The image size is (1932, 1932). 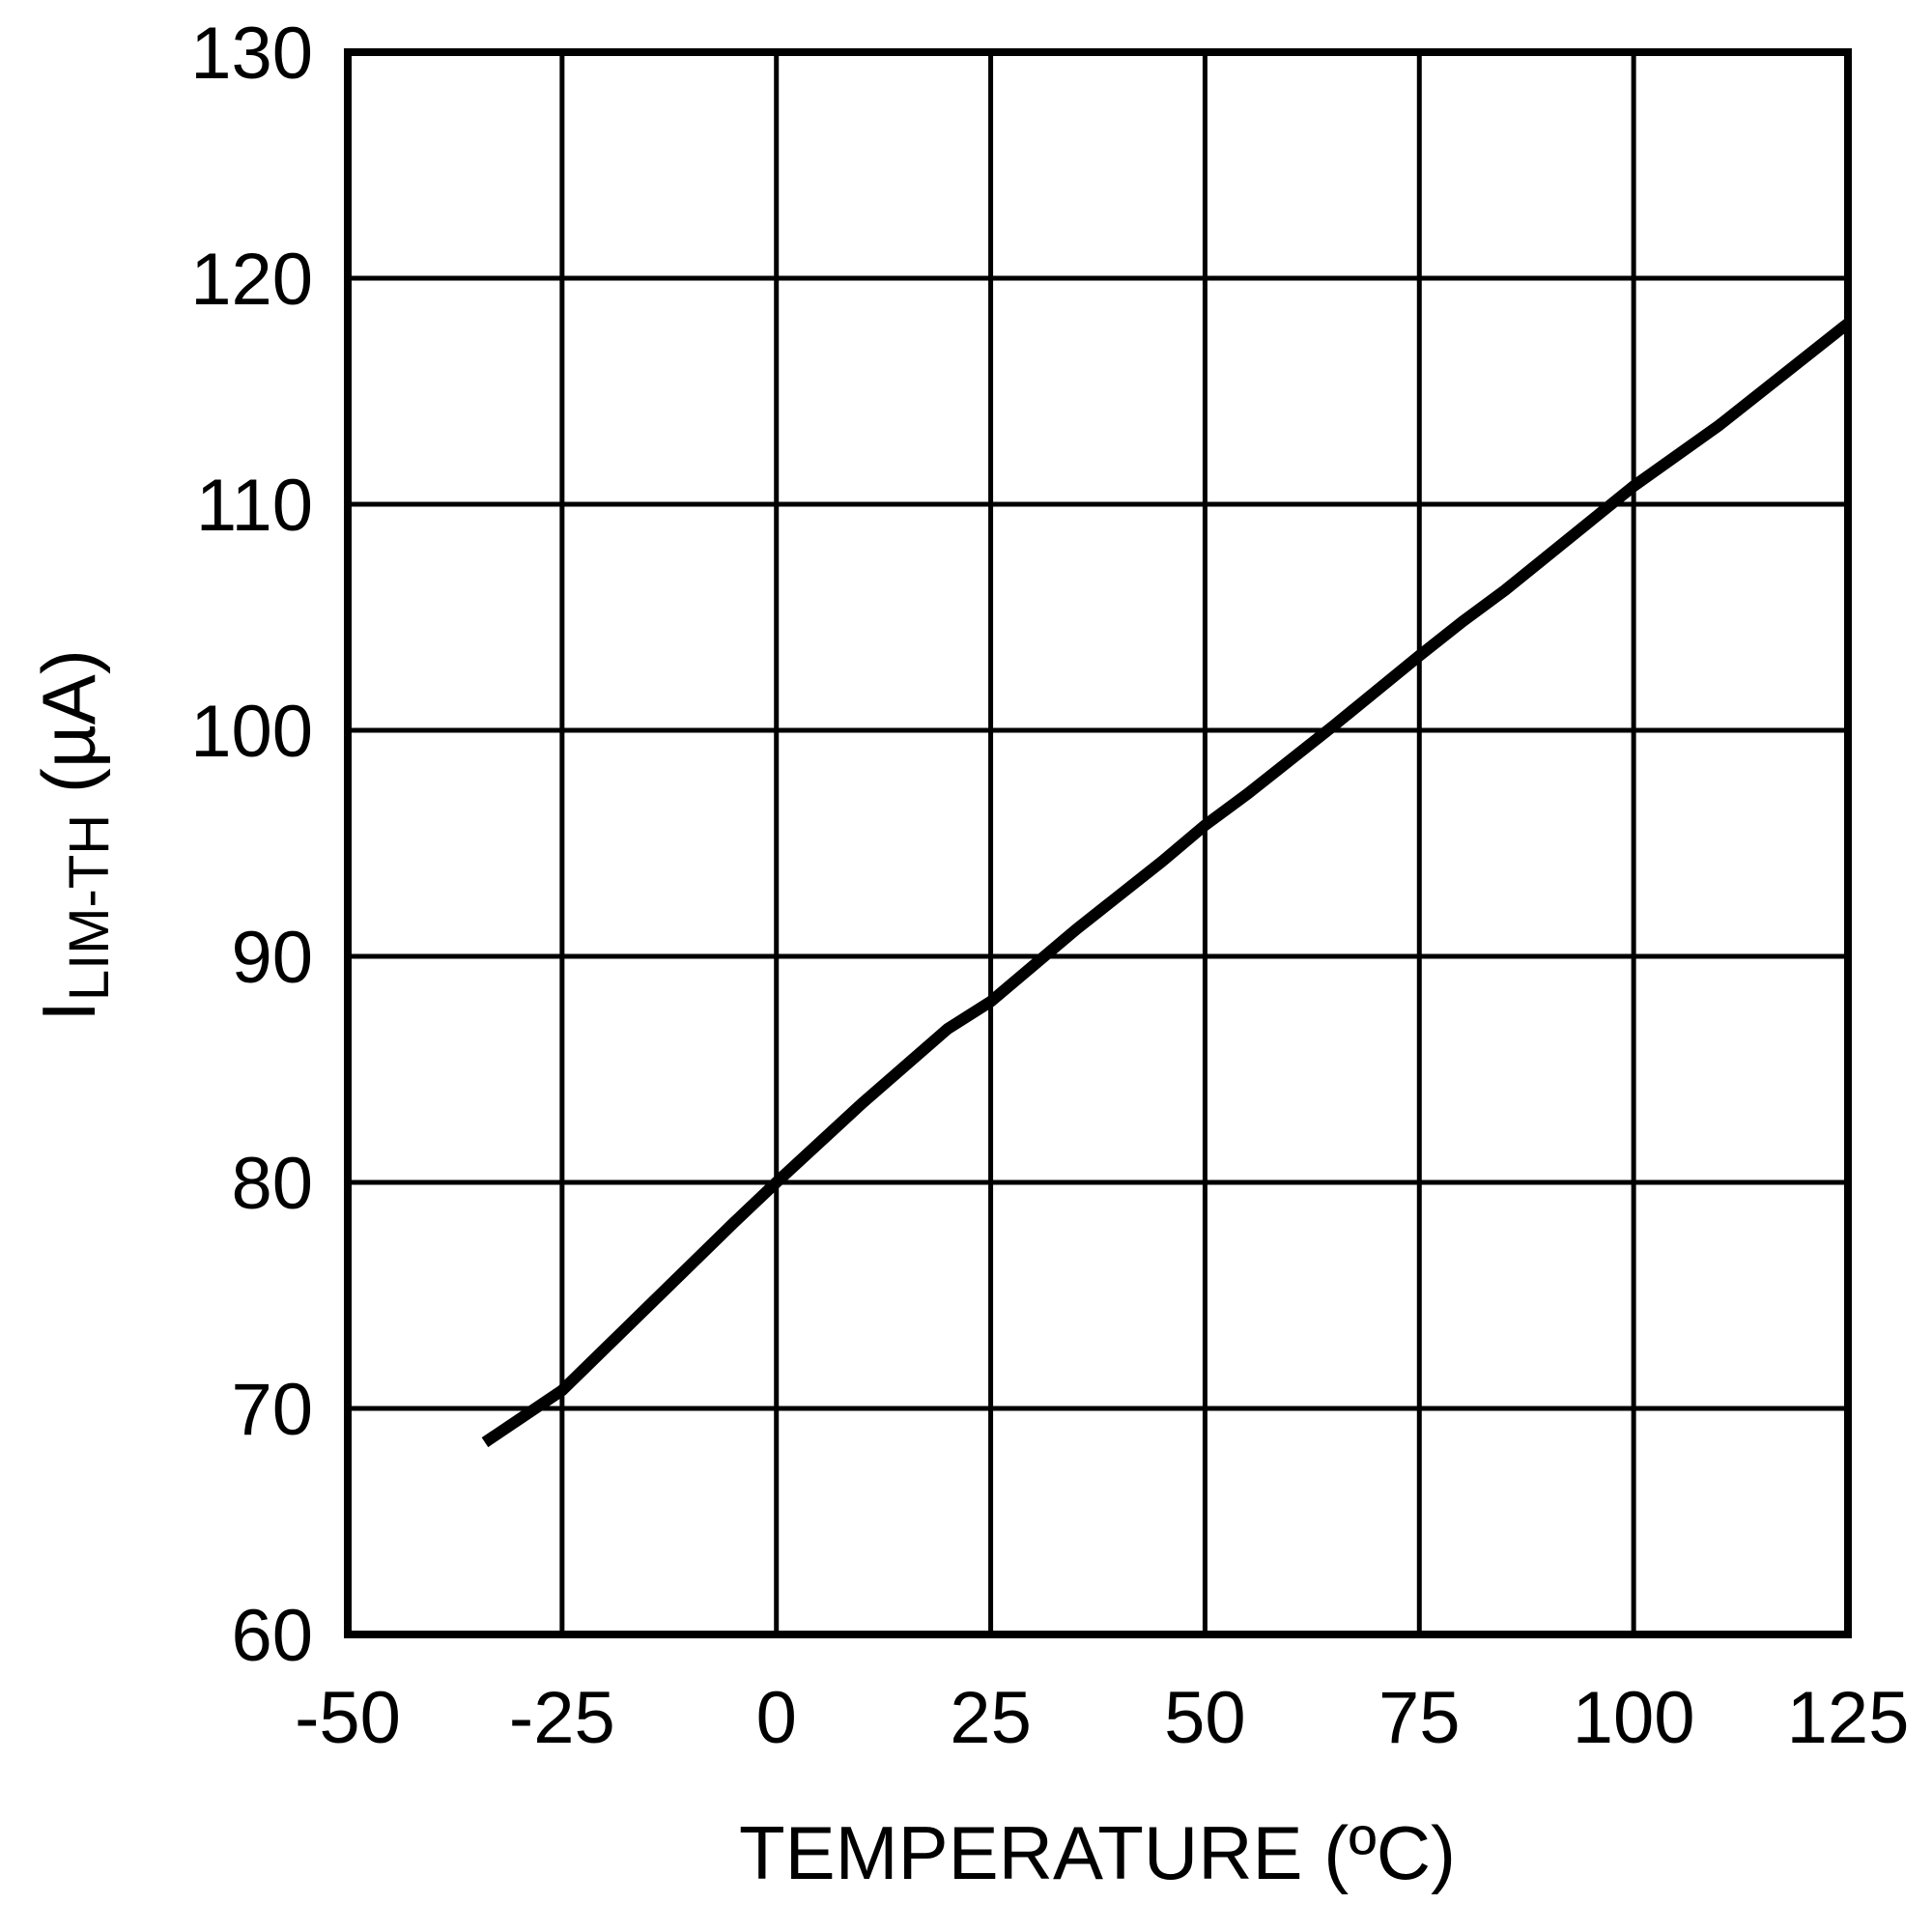 I want to click on x-tick-label: 0, so click(x=776, y=1718).